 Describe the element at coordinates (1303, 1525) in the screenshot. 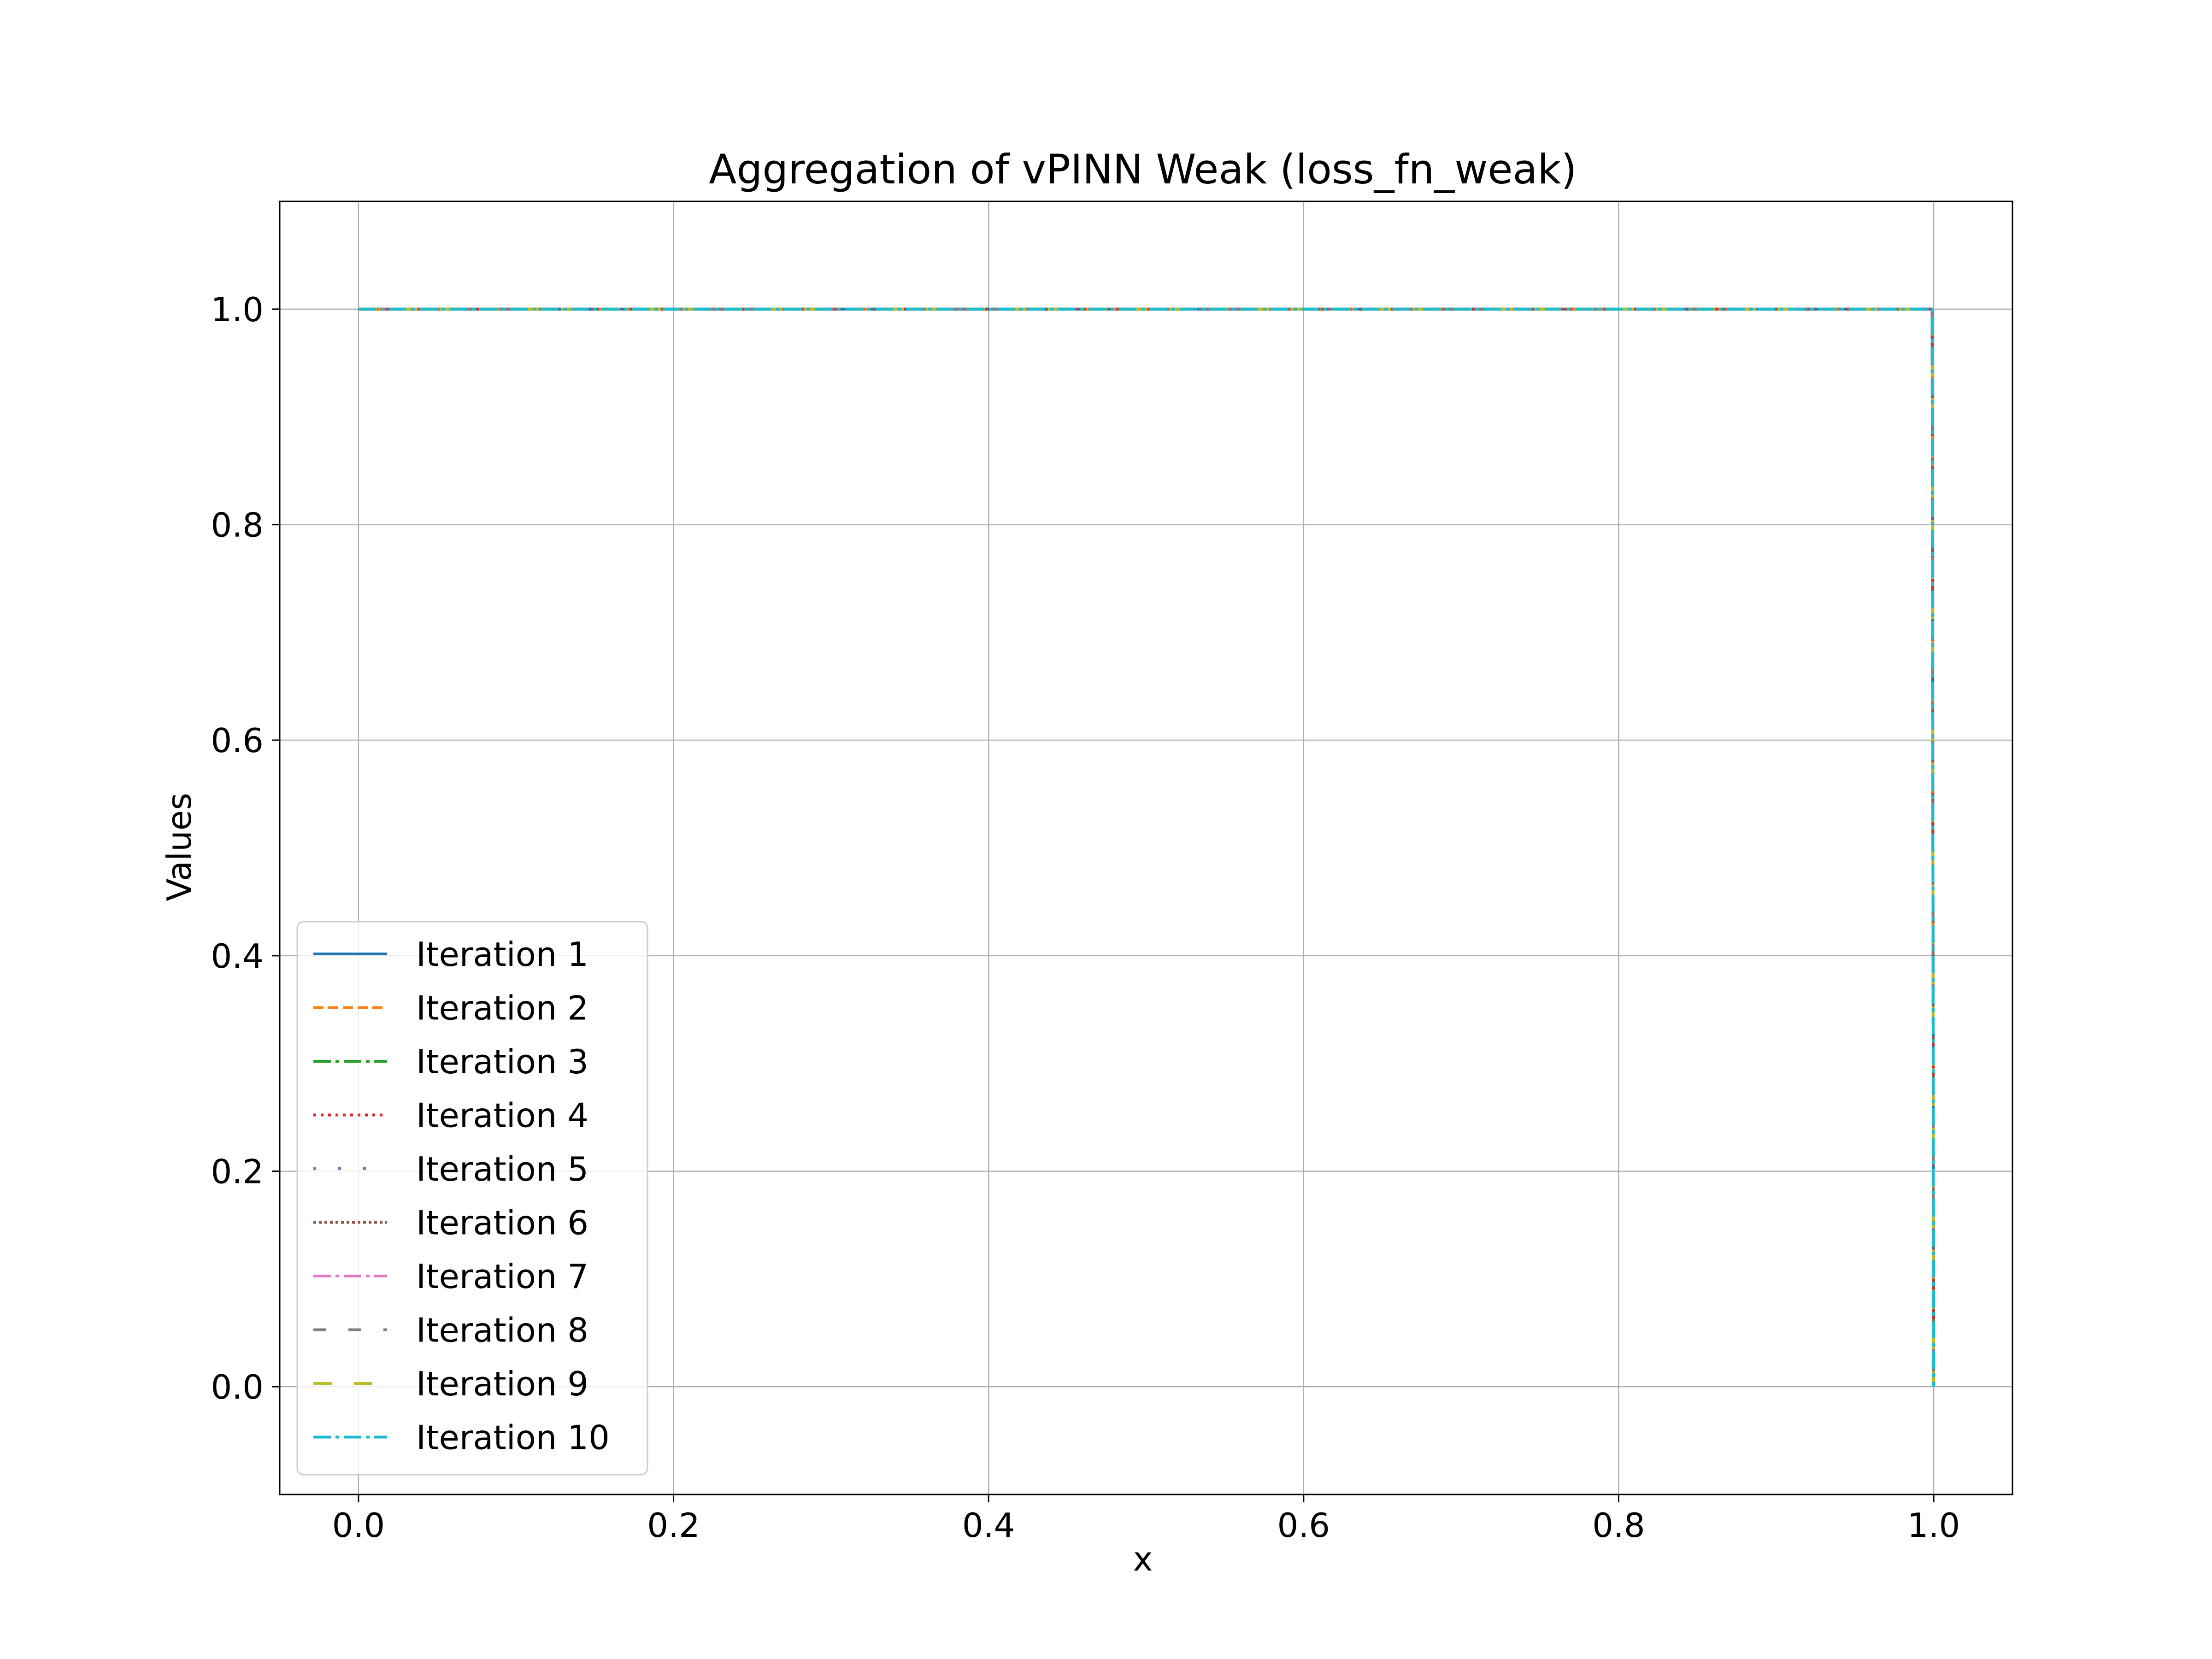

I see `x-tick-label: 0.6` at that location.